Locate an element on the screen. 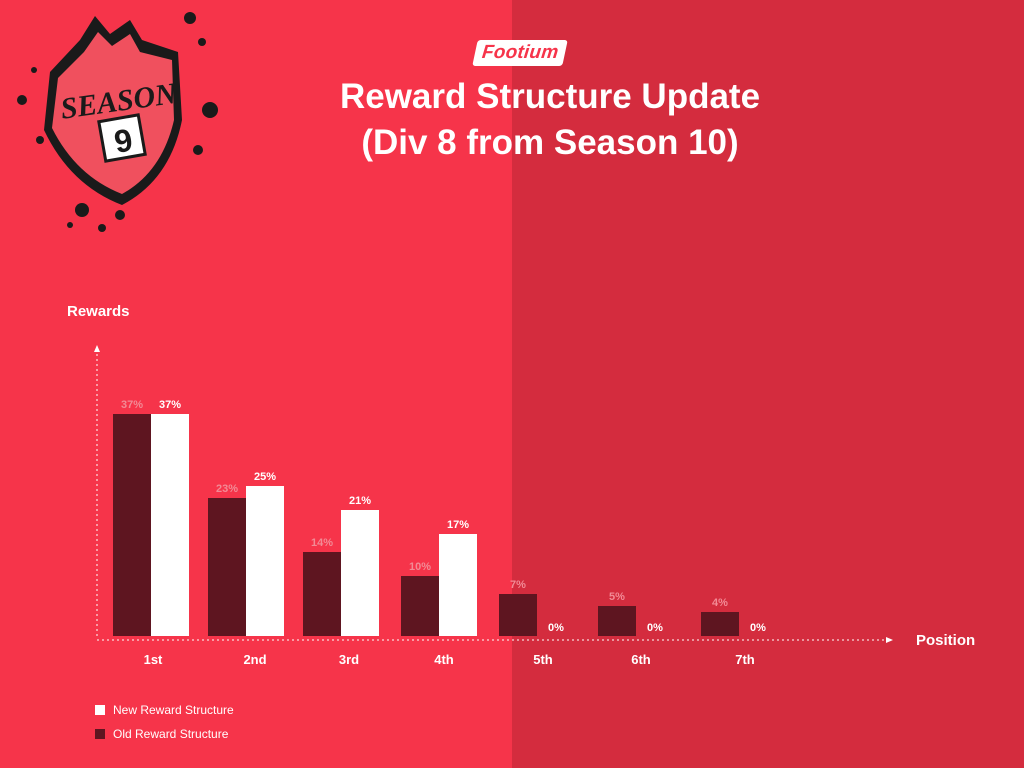 This screenshot has width=1024, height=768. data-label-new-5th: 0% is located at coordinates (556, 628).